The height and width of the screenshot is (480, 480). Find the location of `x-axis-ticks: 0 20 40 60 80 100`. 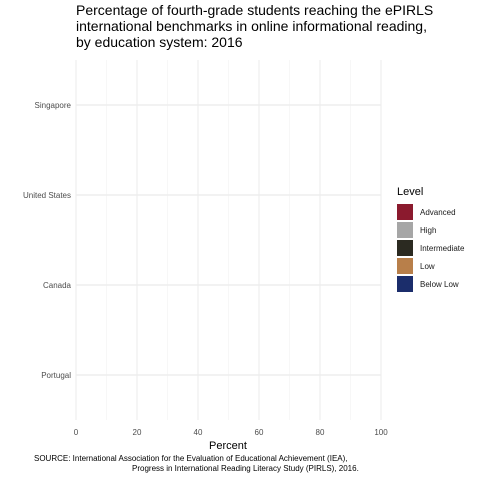

x-axis-ticks: 0 20 40 60 80 100 is located at coordinates (231, 432).